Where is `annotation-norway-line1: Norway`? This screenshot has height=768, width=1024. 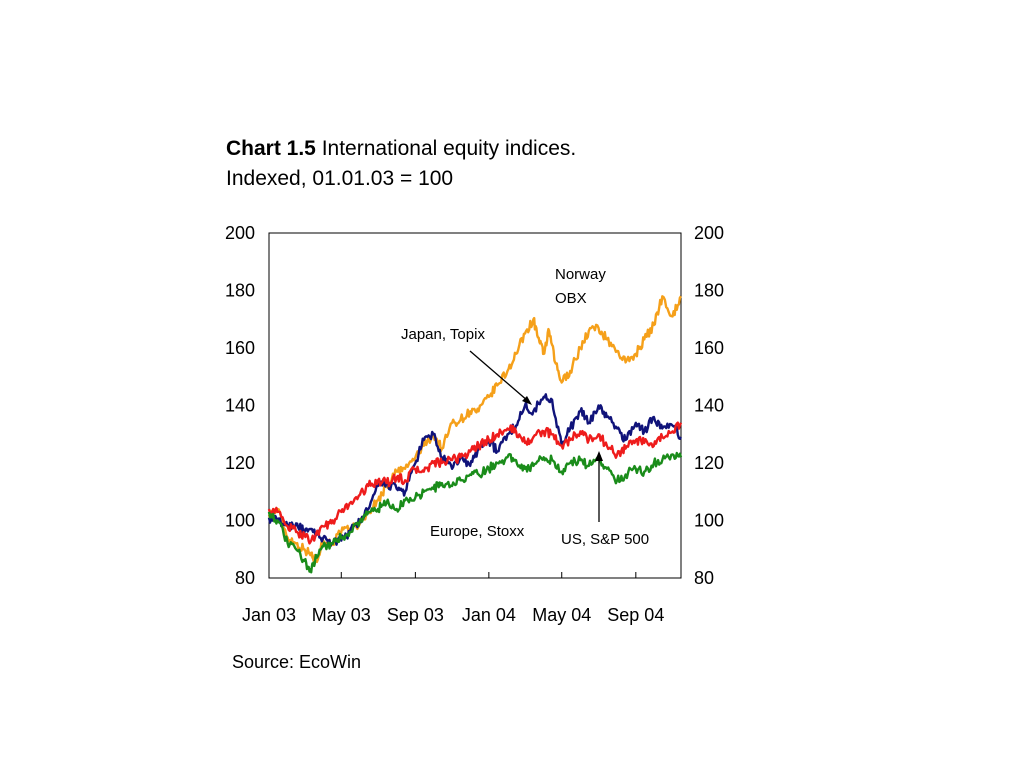
annotation-norway-line1: Norway is located at coordinates (580, 274).